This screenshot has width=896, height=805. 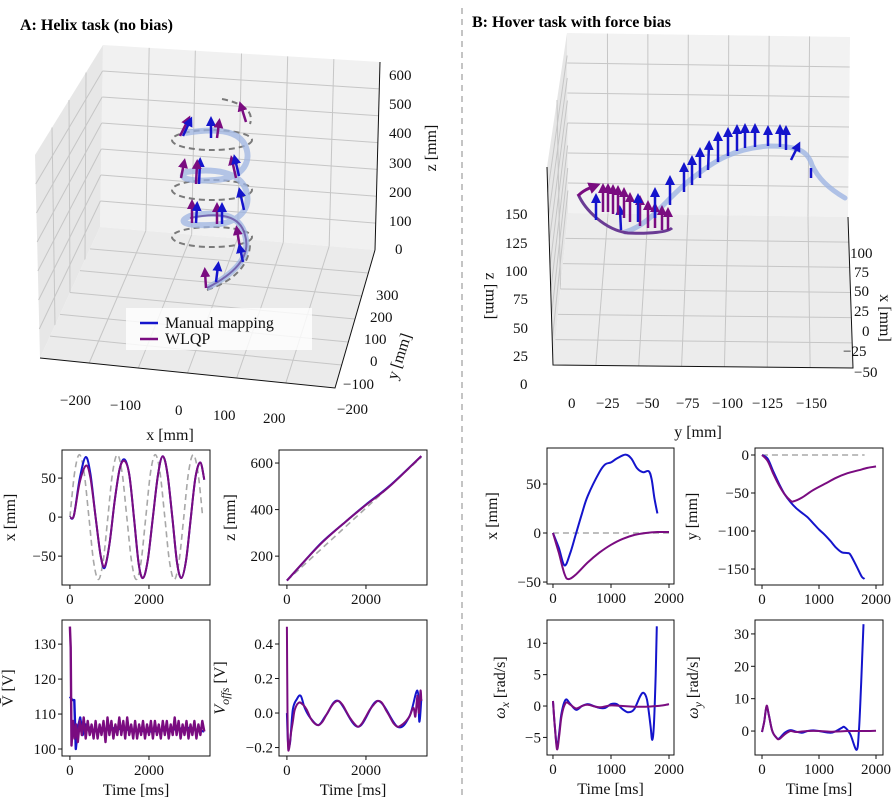 I want to click on series-manual-mapping, so click(x=354, y=719).